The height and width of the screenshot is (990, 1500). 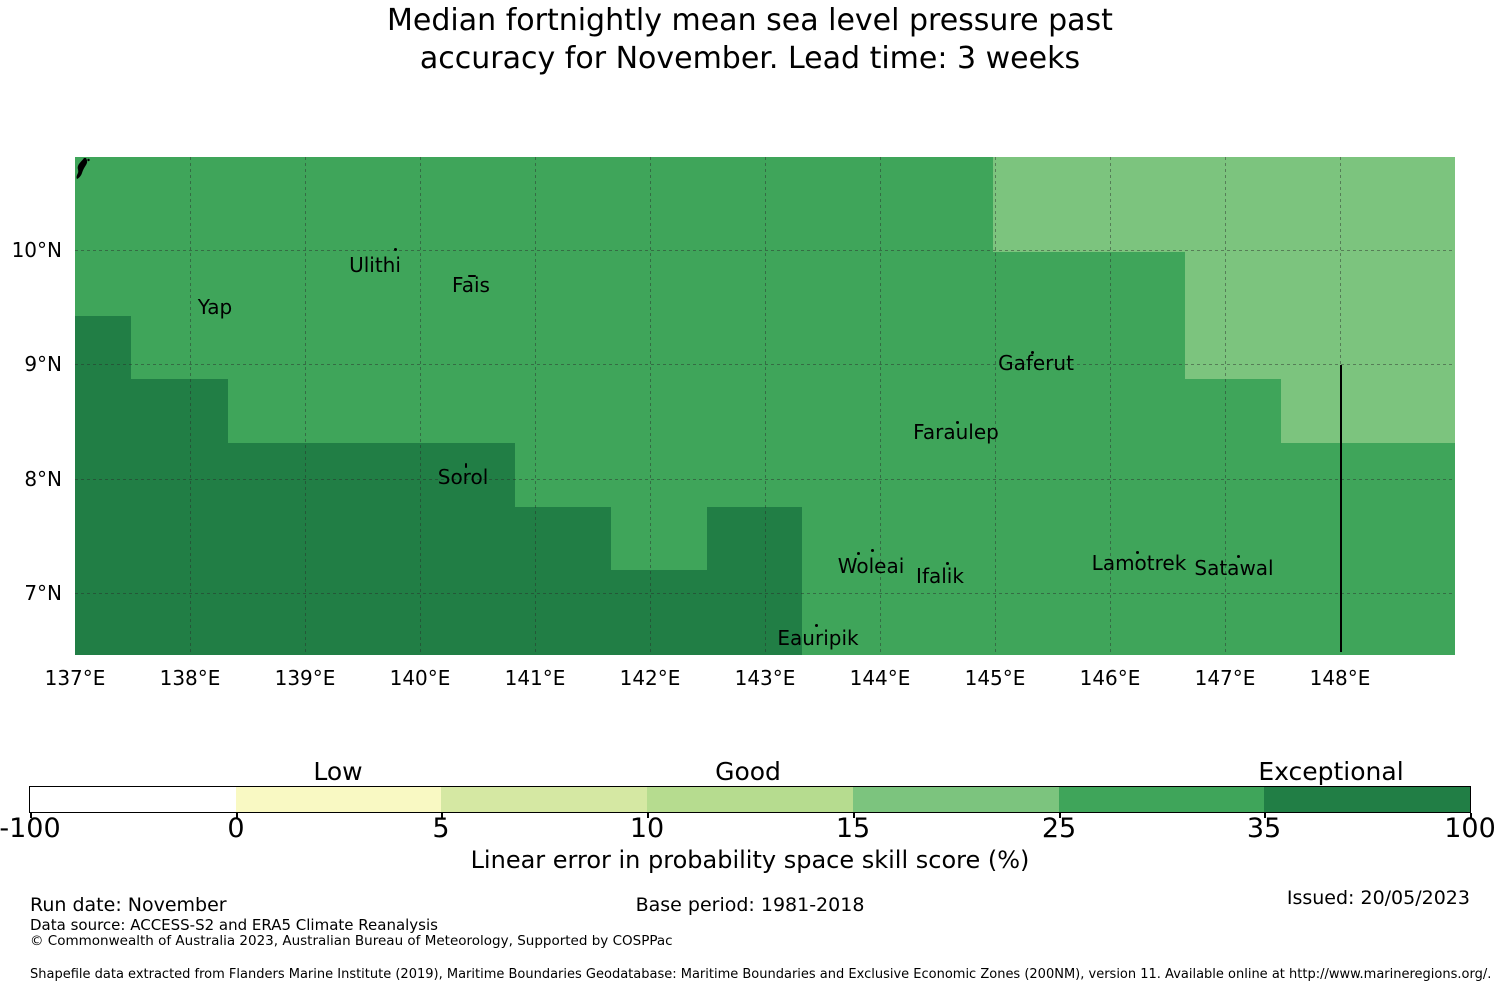 I want to click on island-label: Yap, so click(x=215, y=307).